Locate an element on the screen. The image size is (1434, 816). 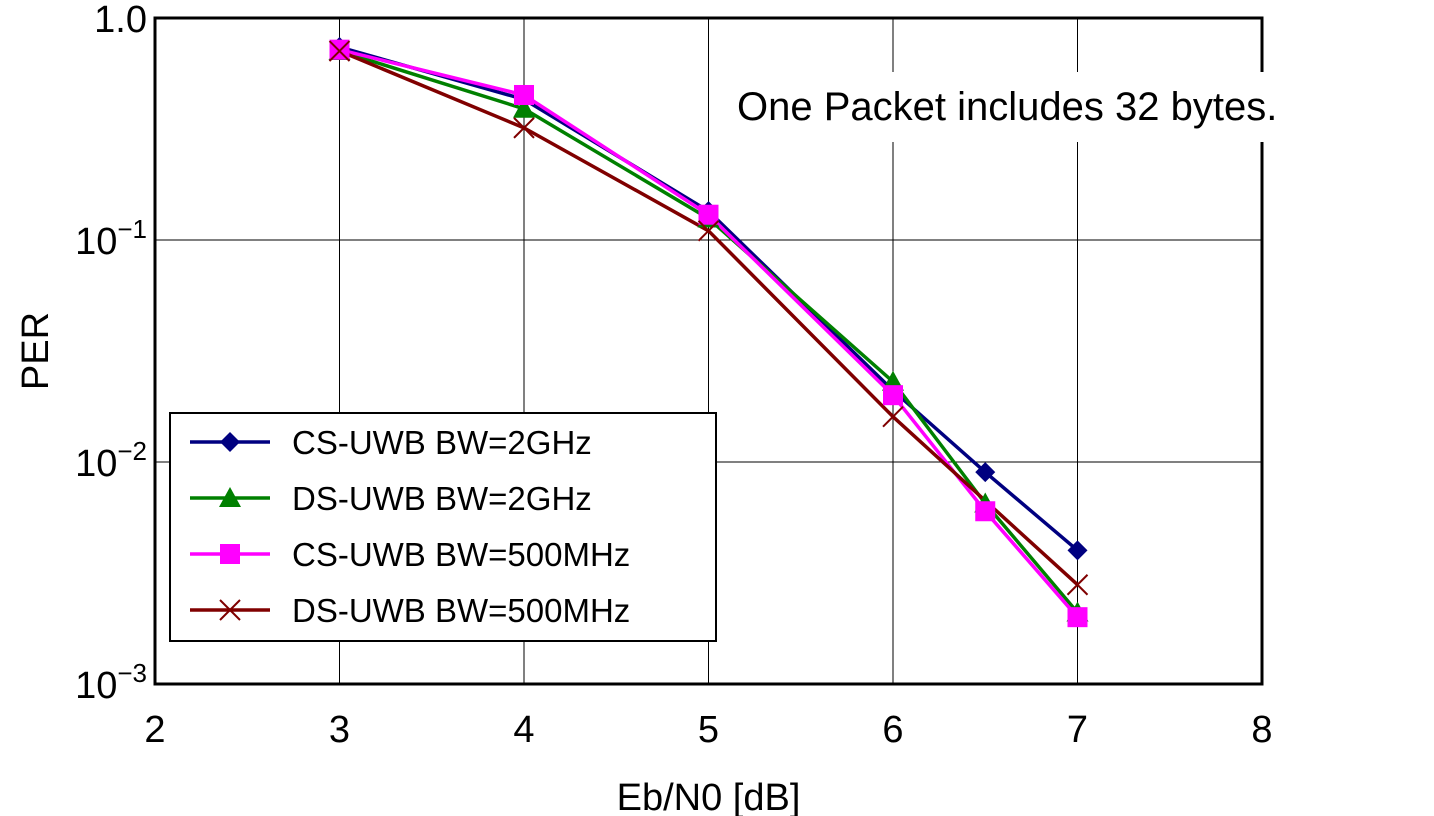
y-tick-label: 10⁻² is located at coordinates (111, 460).